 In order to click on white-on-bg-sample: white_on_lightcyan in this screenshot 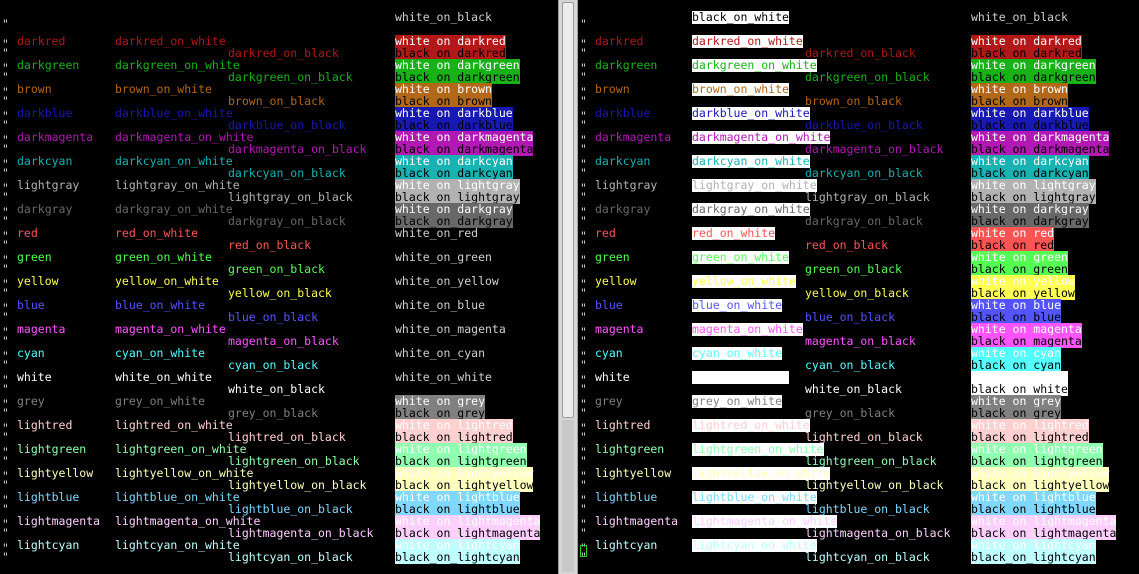, I will do `click(1033, 545)`.